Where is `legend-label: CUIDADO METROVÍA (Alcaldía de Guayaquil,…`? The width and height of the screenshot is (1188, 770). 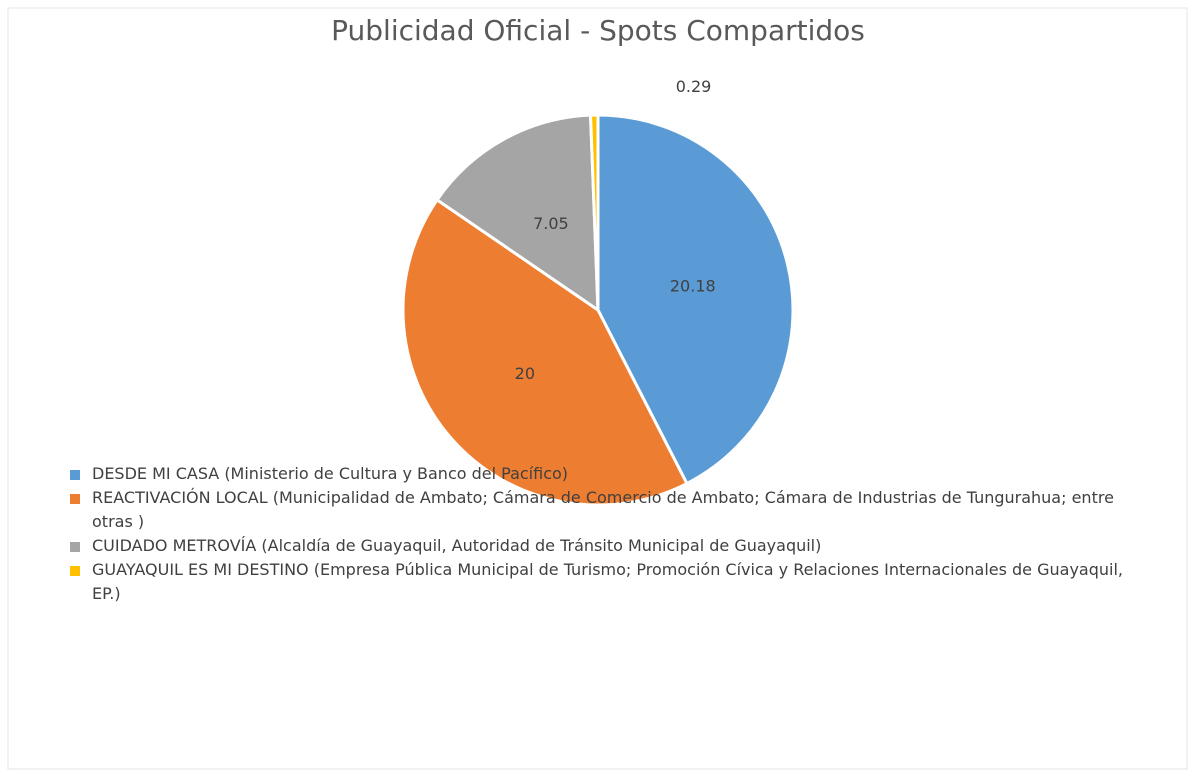 legend-label: CUIDADO METROVÍA (Alcaldía de Guayaquil,… is located at coordinates (457, 545).